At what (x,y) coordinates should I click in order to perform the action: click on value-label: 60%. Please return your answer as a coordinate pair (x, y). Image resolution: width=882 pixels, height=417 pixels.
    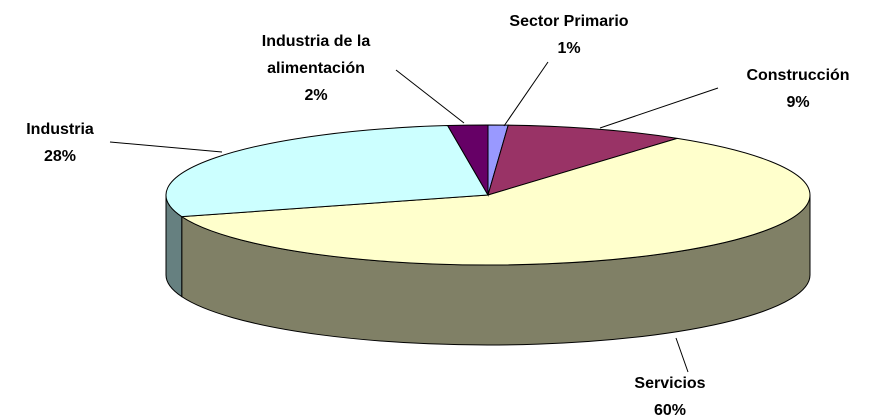
    Looking at the image, I should click on (670, 409).